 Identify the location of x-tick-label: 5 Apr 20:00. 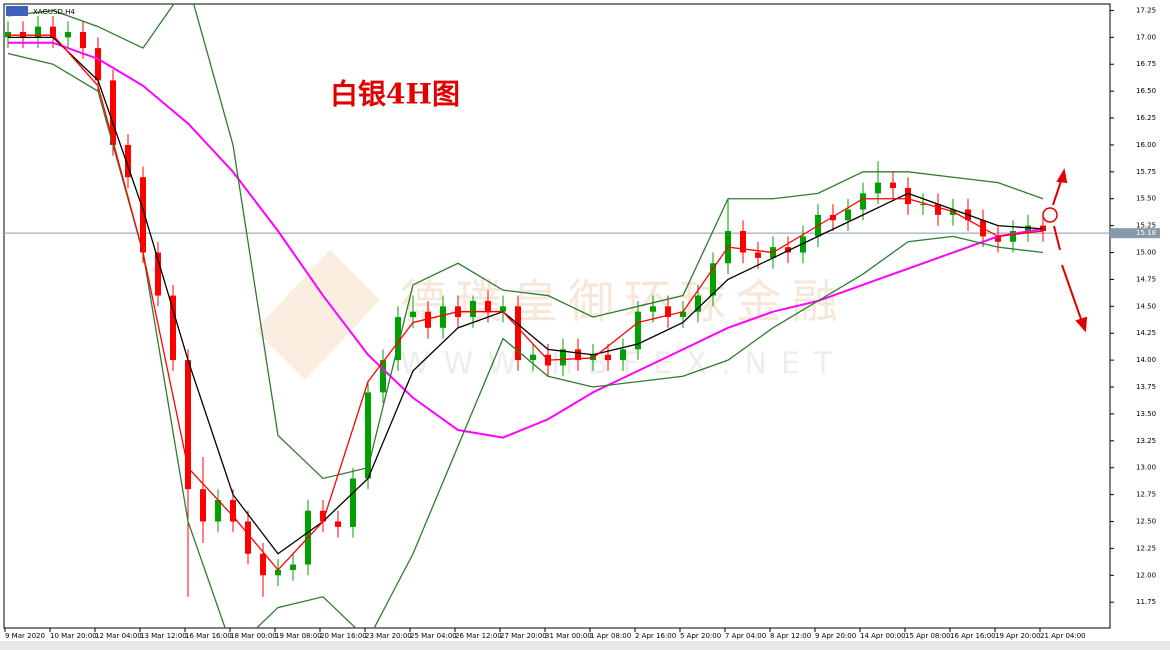
(700, 636).